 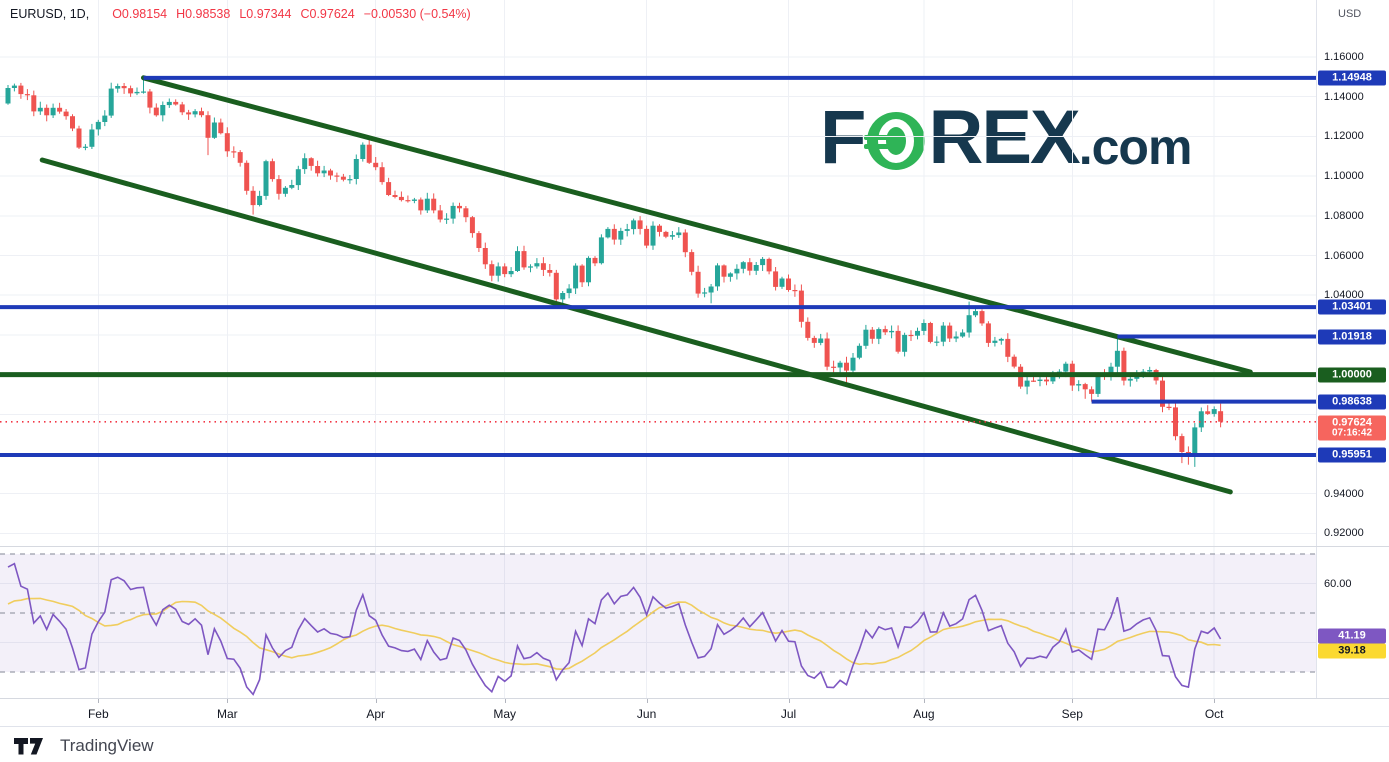 What do you see at coordinates (50, 14) in the screenshot?
I see `symbol-title: EURUSD, 1D,` at bounding box center [50, 14].